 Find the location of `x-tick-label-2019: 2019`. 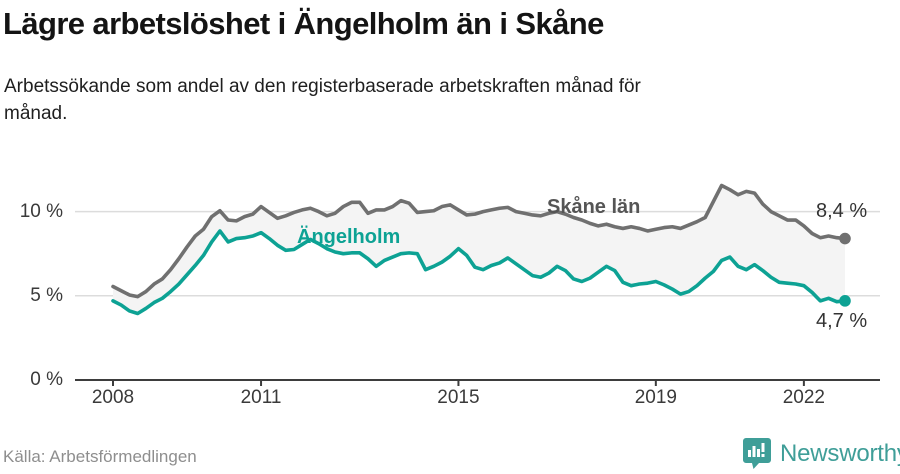

x-tick-label-2019: 2019 is located at coordinates (655, 397).